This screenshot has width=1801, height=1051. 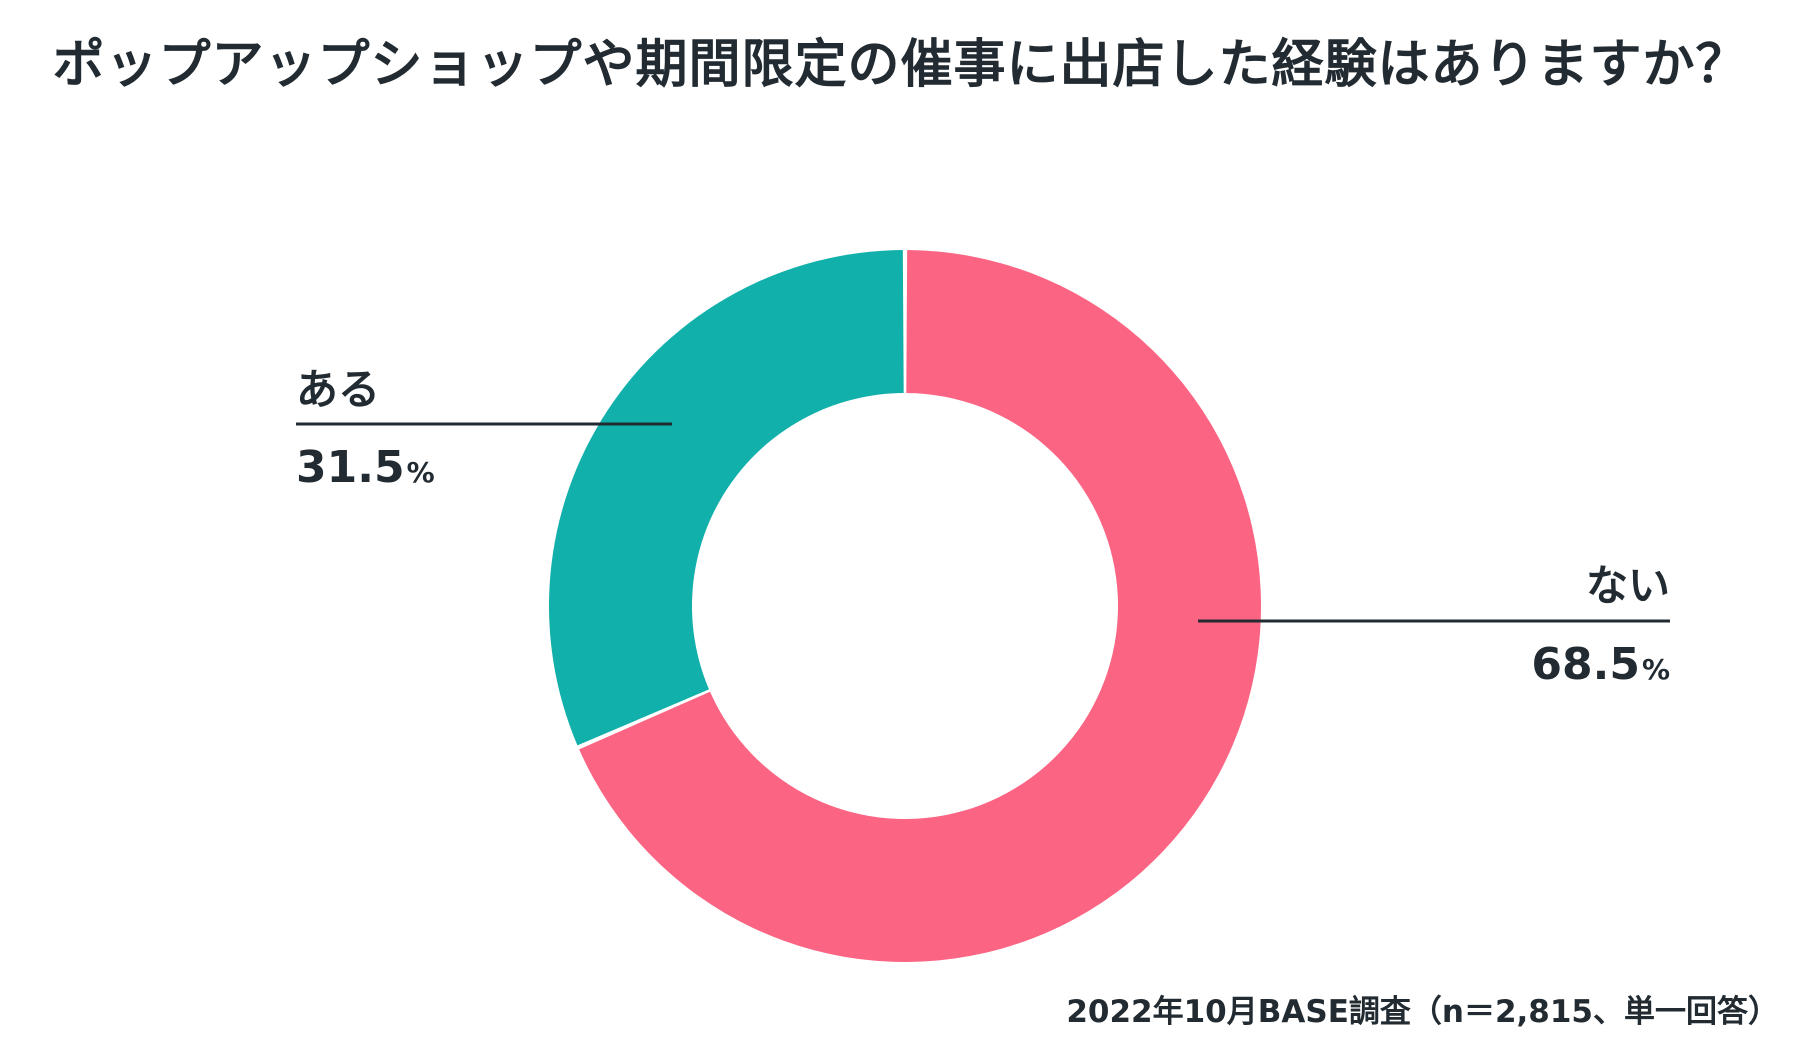 I want to click on chart-title: ポップアップショップや期間限定の催事に出店した経験はありますか？, so click(x=900, y=65).